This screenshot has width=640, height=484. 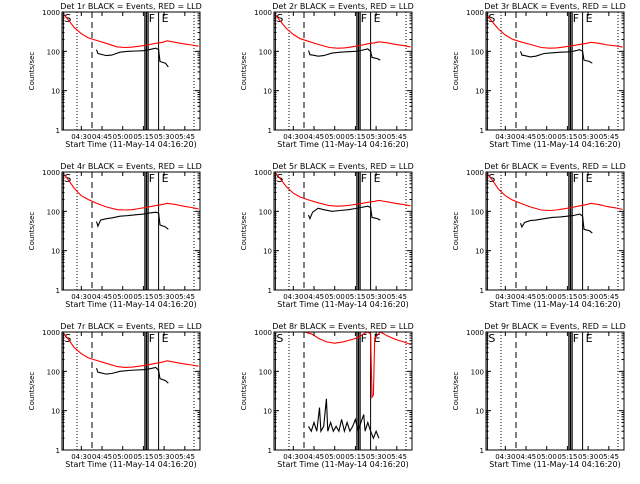 I want to click on panel-title: Det 2r BLACK = Events, RED = LLD, so click(x=343, y=6).